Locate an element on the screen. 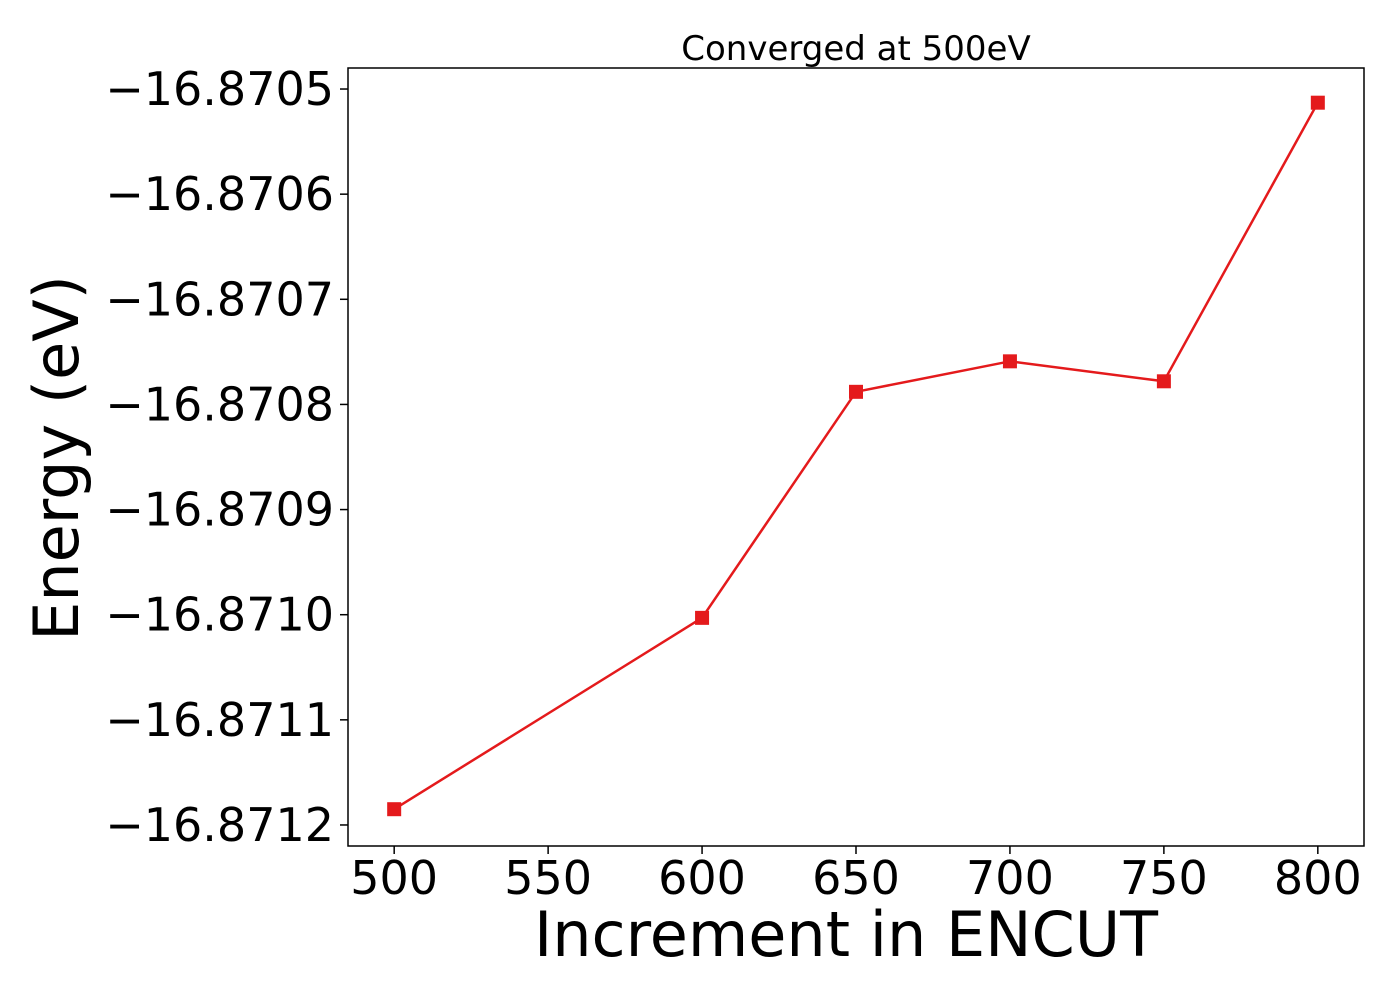 The height and width of the screenshot is (1005, 1400). y-axis-label: Energy (eV) is located at coordinates (56, 458).